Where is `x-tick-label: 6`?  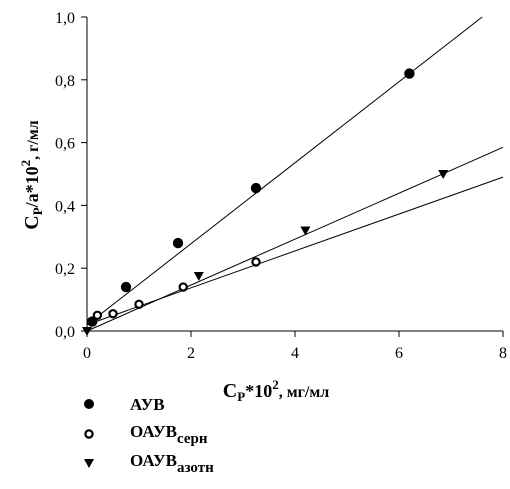
x-tick-label: 6 is located at coordinates (399, 353).